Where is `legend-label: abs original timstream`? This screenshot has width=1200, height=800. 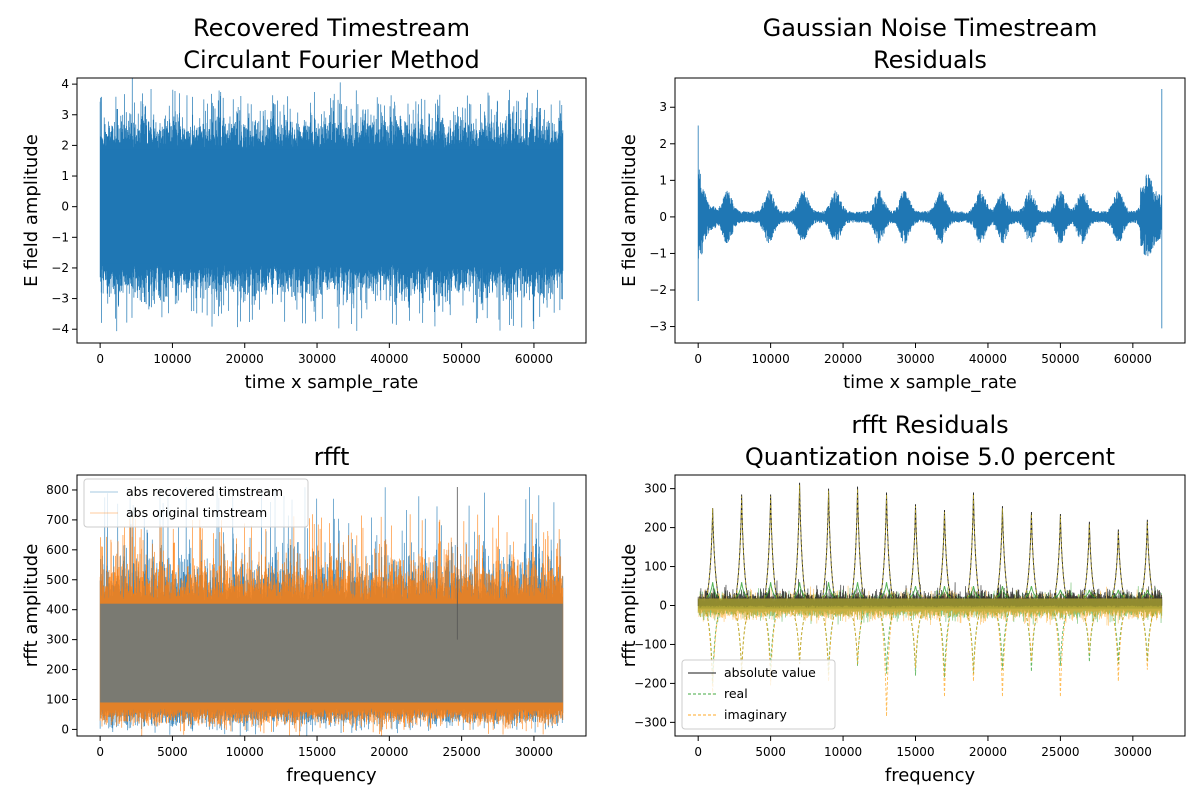 legend-label: abs original timstream is located at coordinates (196, 512).